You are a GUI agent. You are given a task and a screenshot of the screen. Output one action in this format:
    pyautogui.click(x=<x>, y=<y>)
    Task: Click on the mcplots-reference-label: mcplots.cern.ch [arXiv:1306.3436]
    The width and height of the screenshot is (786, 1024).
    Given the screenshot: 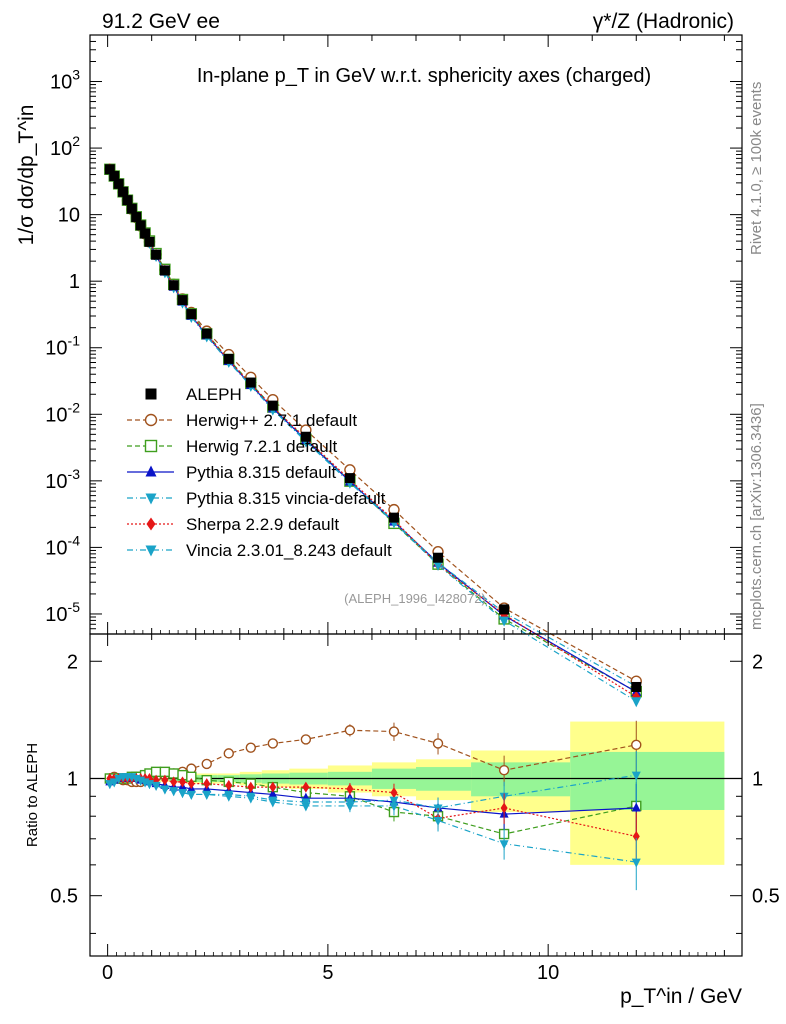 What is the action you would take?
    pyautogui.click(x=756, y=516)
    